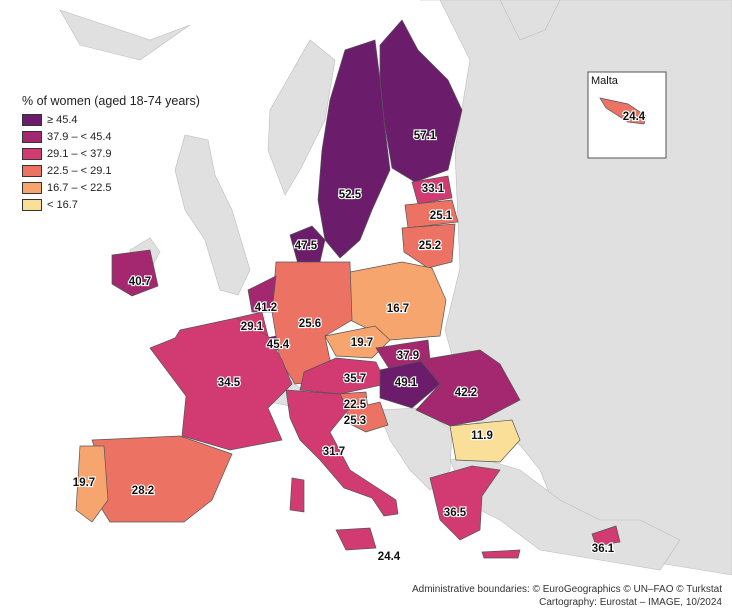 The image size is (732, 612). Describe the element at coordinates (62, 119) in the screenshot. I see `legend-label: ≥ 45.4` at that location.